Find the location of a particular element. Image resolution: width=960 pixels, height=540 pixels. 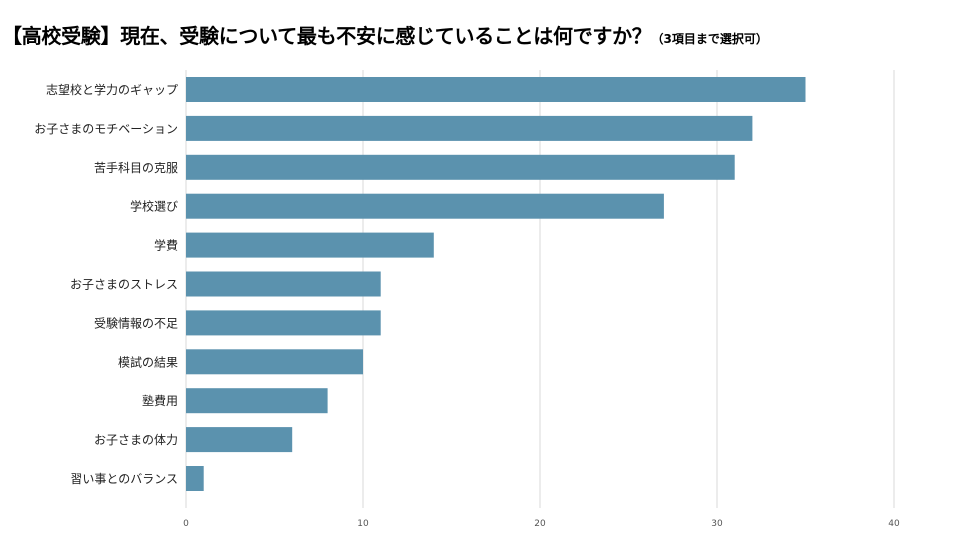

category-label: 志望校と学力のギャップ is located at coordinates (112, 89).